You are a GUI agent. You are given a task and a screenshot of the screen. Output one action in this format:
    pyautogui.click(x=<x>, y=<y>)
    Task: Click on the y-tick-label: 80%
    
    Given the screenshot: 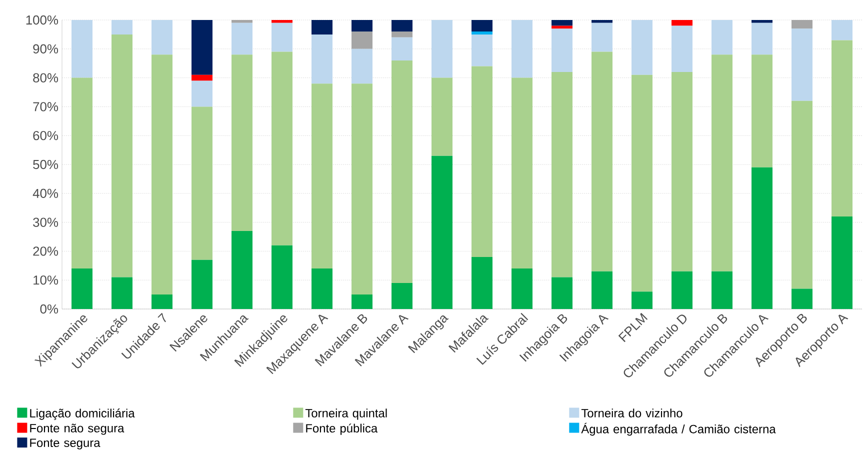 What is the action you would take?
    pyautogui.click(x=45, y=77)
    